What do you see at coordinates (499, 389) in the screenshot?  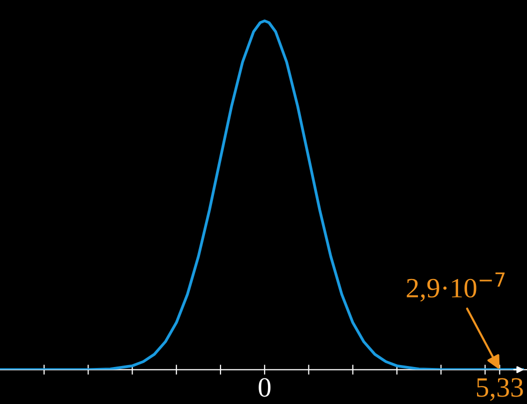 I see `x-tick-label: 5,33` at bounding box center [499, 389].